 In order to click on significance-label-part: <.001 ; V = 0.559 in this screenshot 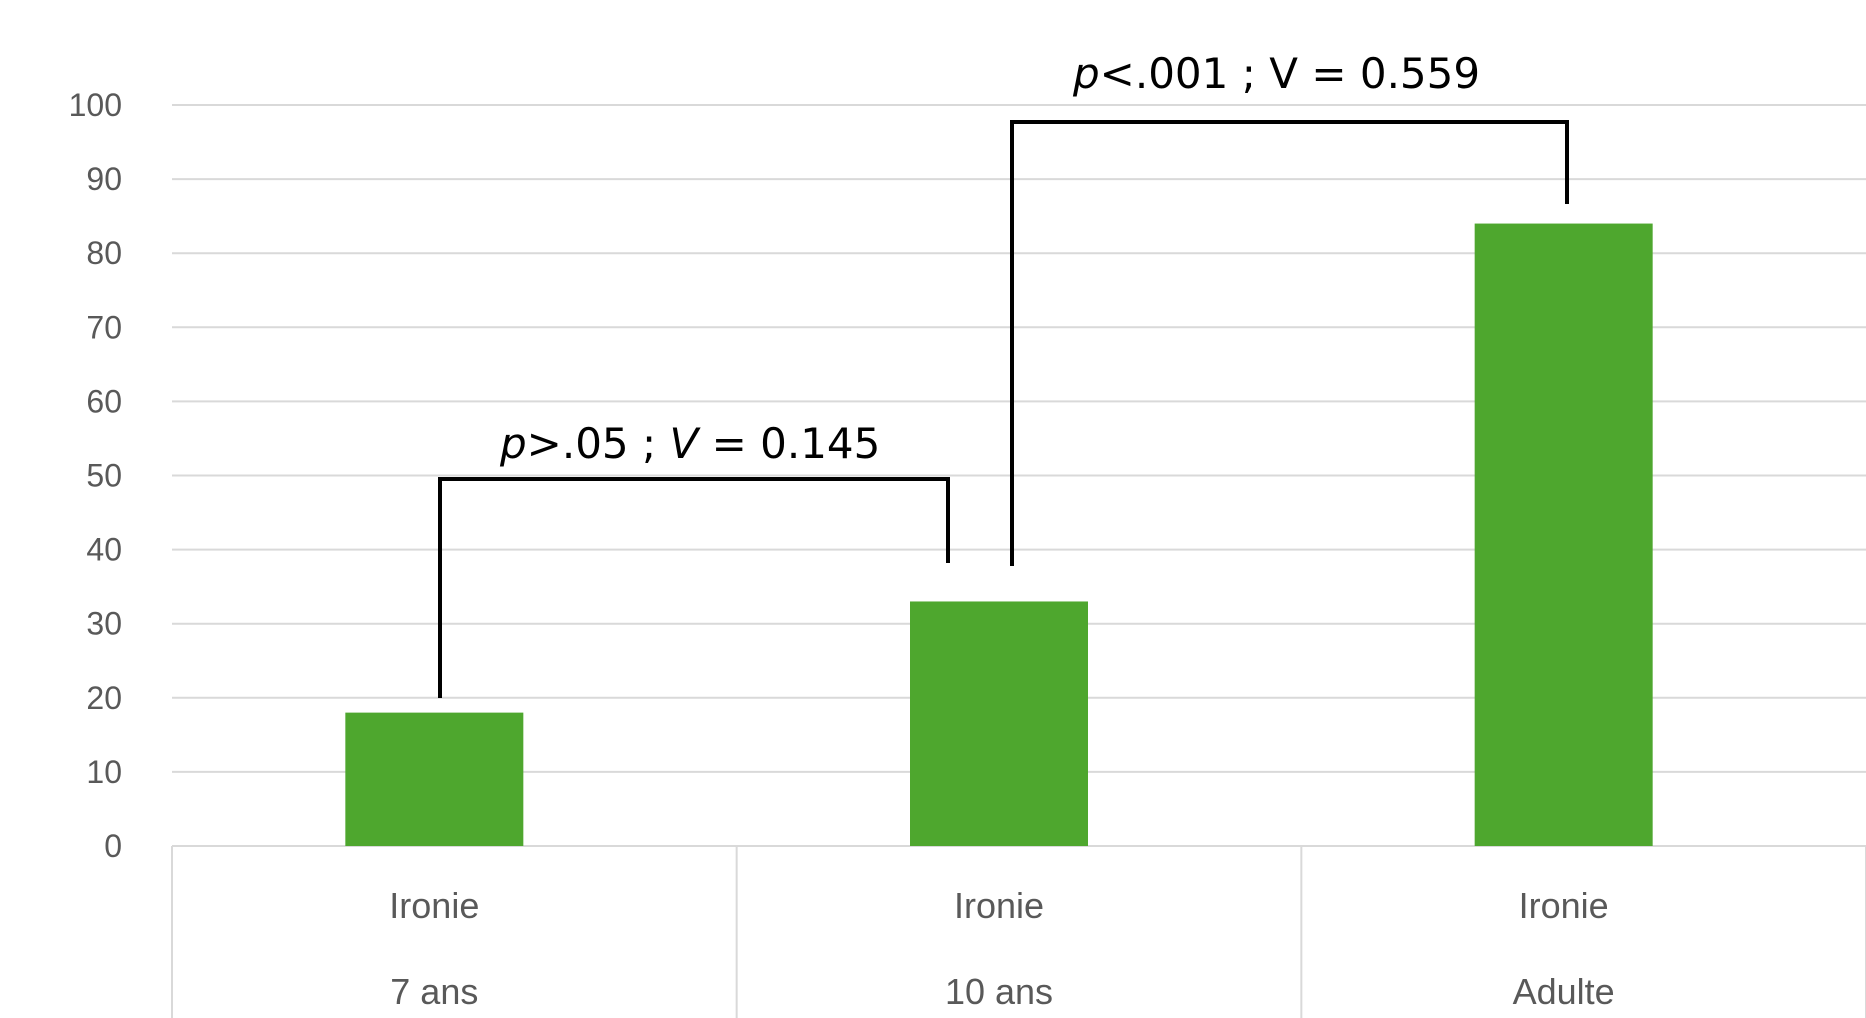, I will do `click(1290, 73)`.